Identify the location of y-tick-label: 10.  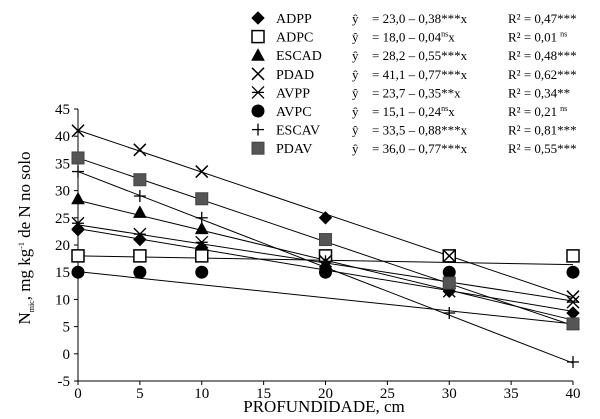
(62, 300).